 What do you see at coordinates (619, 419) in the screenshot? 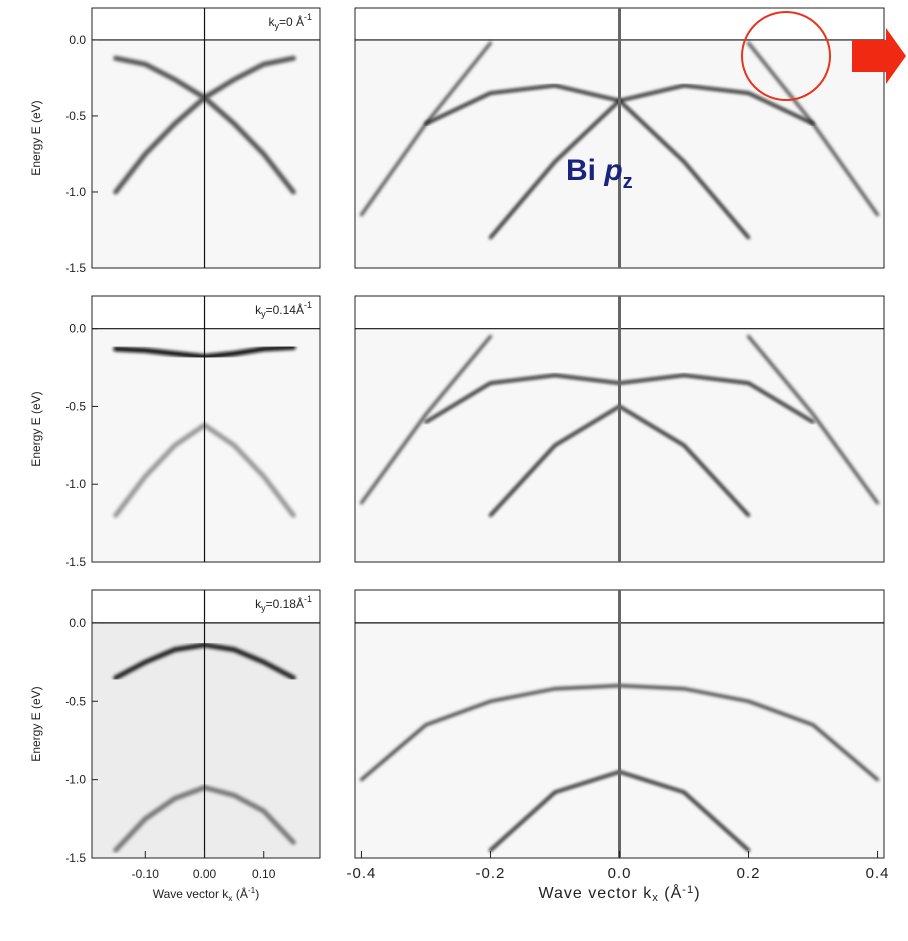
I see `band` at bounding box center [619, 419].